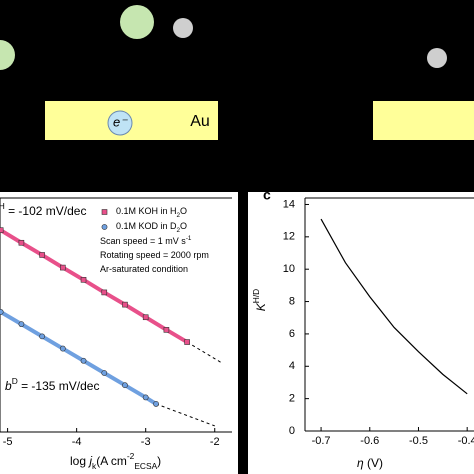 Image resolution: width=474 pixels, height=474 pixels. What do you see at coordinates (360, 463) in the screenshot?
I see `x-axis-label-part: η` at bounding box center [360, 463].